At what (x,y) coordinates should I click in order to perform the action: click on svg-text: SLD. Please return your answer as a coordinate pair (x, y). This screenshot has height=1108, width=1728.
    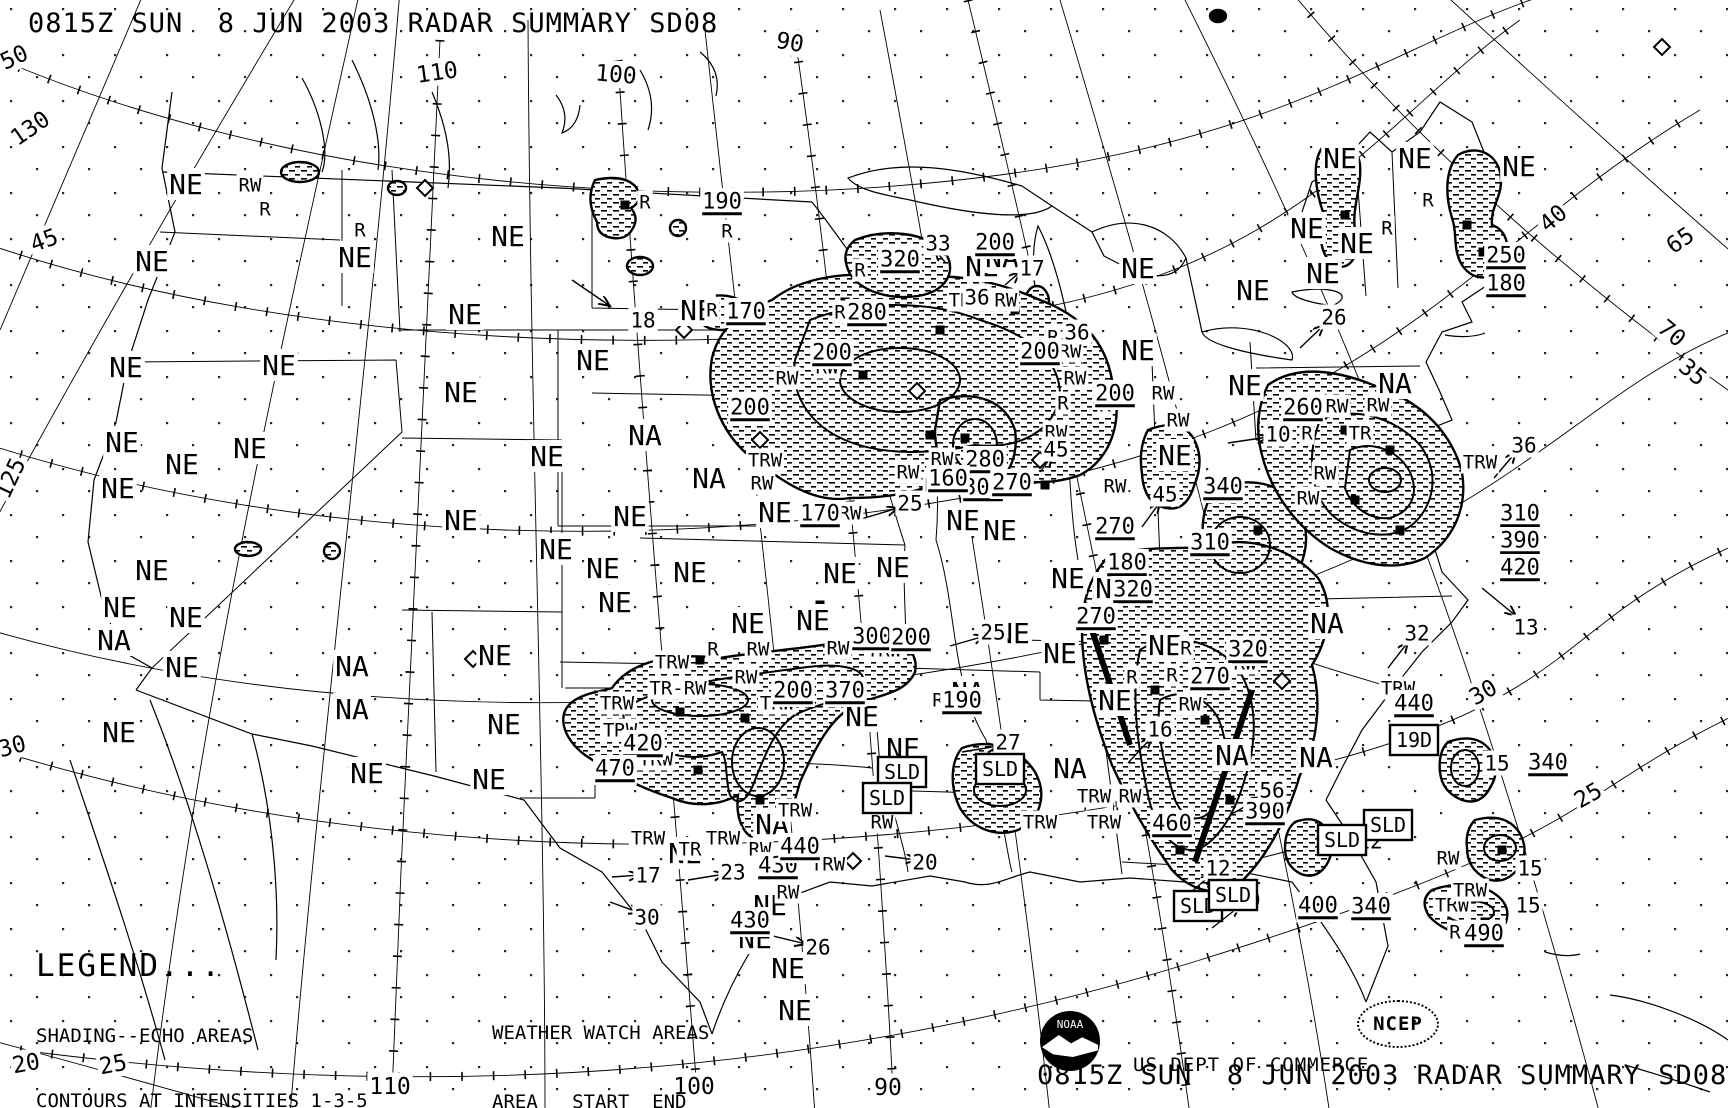
    Looking at the image, I should click on (887, 798).